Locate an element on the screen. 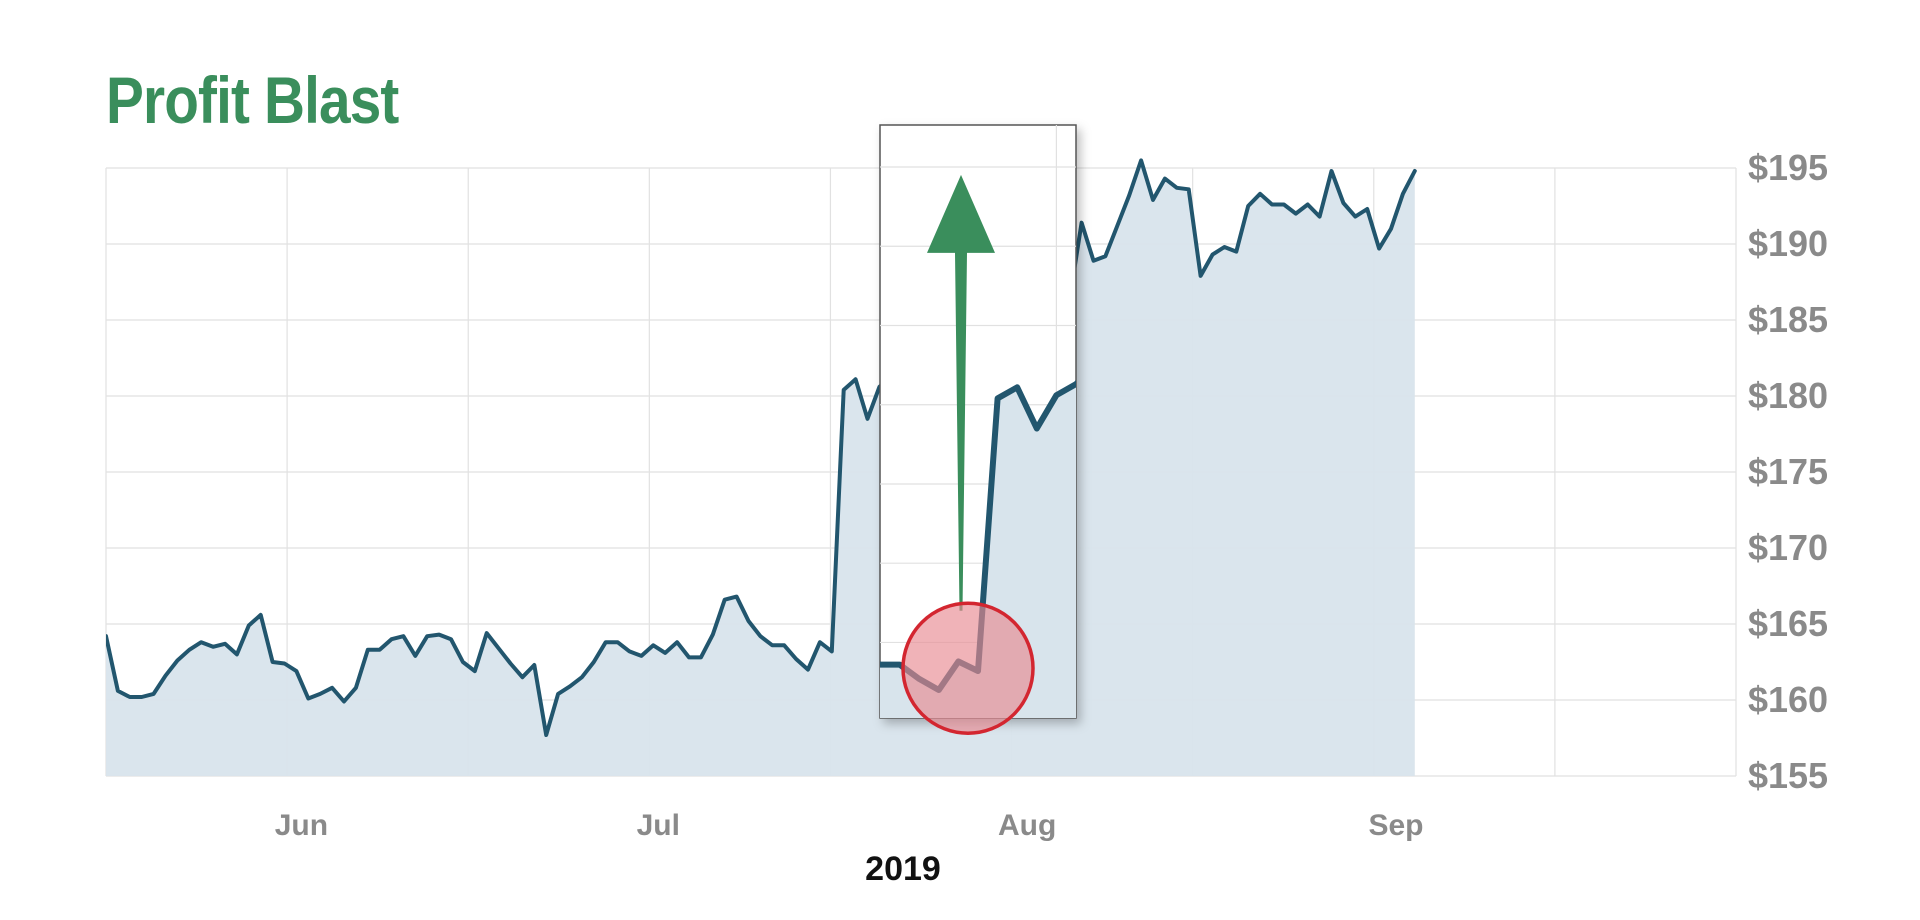 The image size is (1920, 920). y-tick-label: $165 is located at coordinates (1788, 623).